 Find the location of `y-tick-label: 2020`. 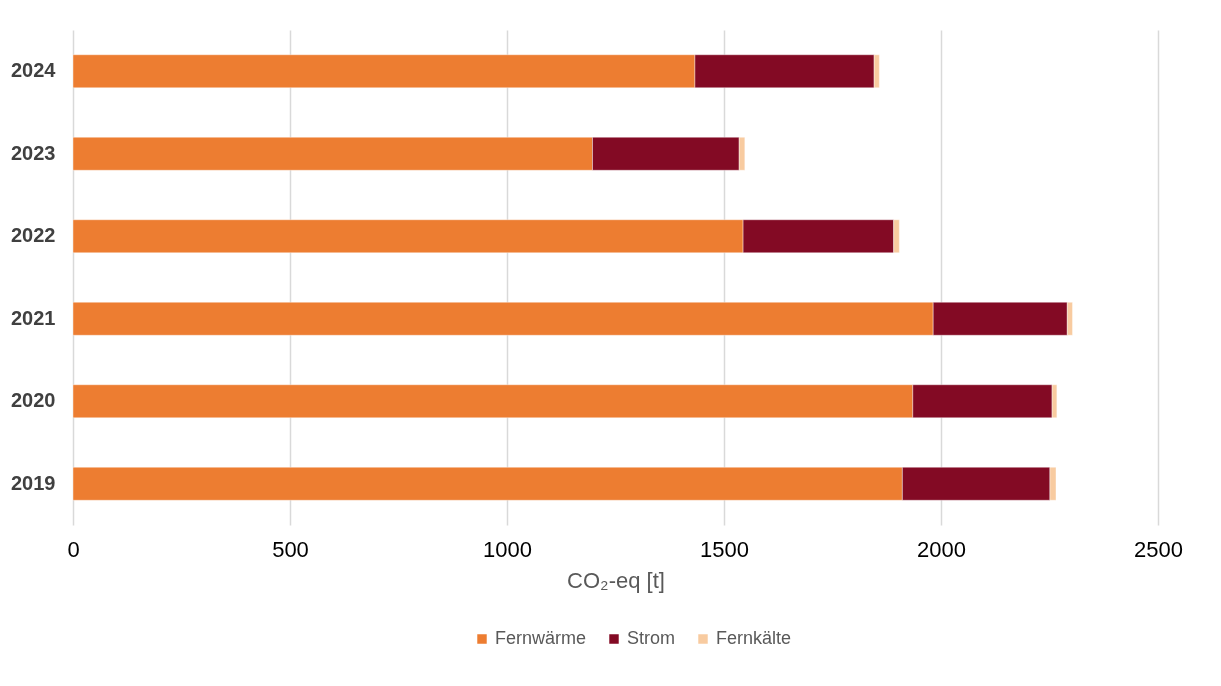

y-tick-label: 2020 is located at coordinates (33, 400).